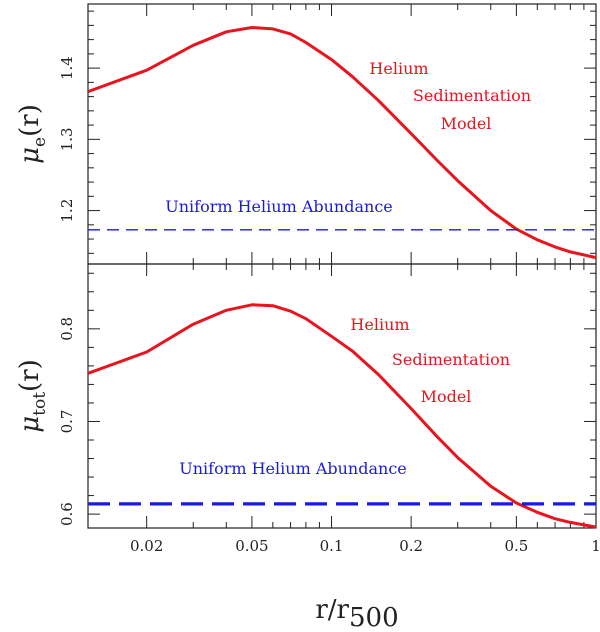 The width and height of the screenshot is (600, 632). Describe the element at coordinates (30, 155) in the screenshot. I see `top-ylabel-symbol: μ` at that location.